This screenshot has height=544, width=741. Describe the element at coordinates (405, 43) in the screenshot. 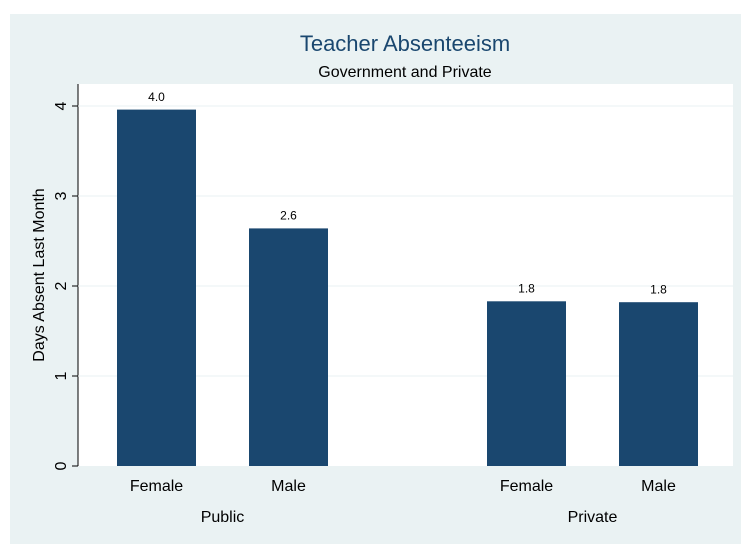

I see `chart-title: Teacher Absenteeism` at that location.